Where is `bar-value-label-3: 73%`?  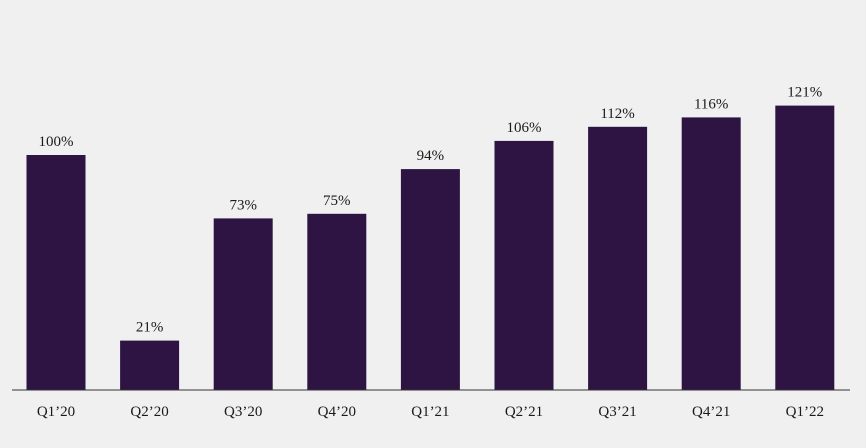
bar-value-label-3: 73% is located at coordinates (243, 205).